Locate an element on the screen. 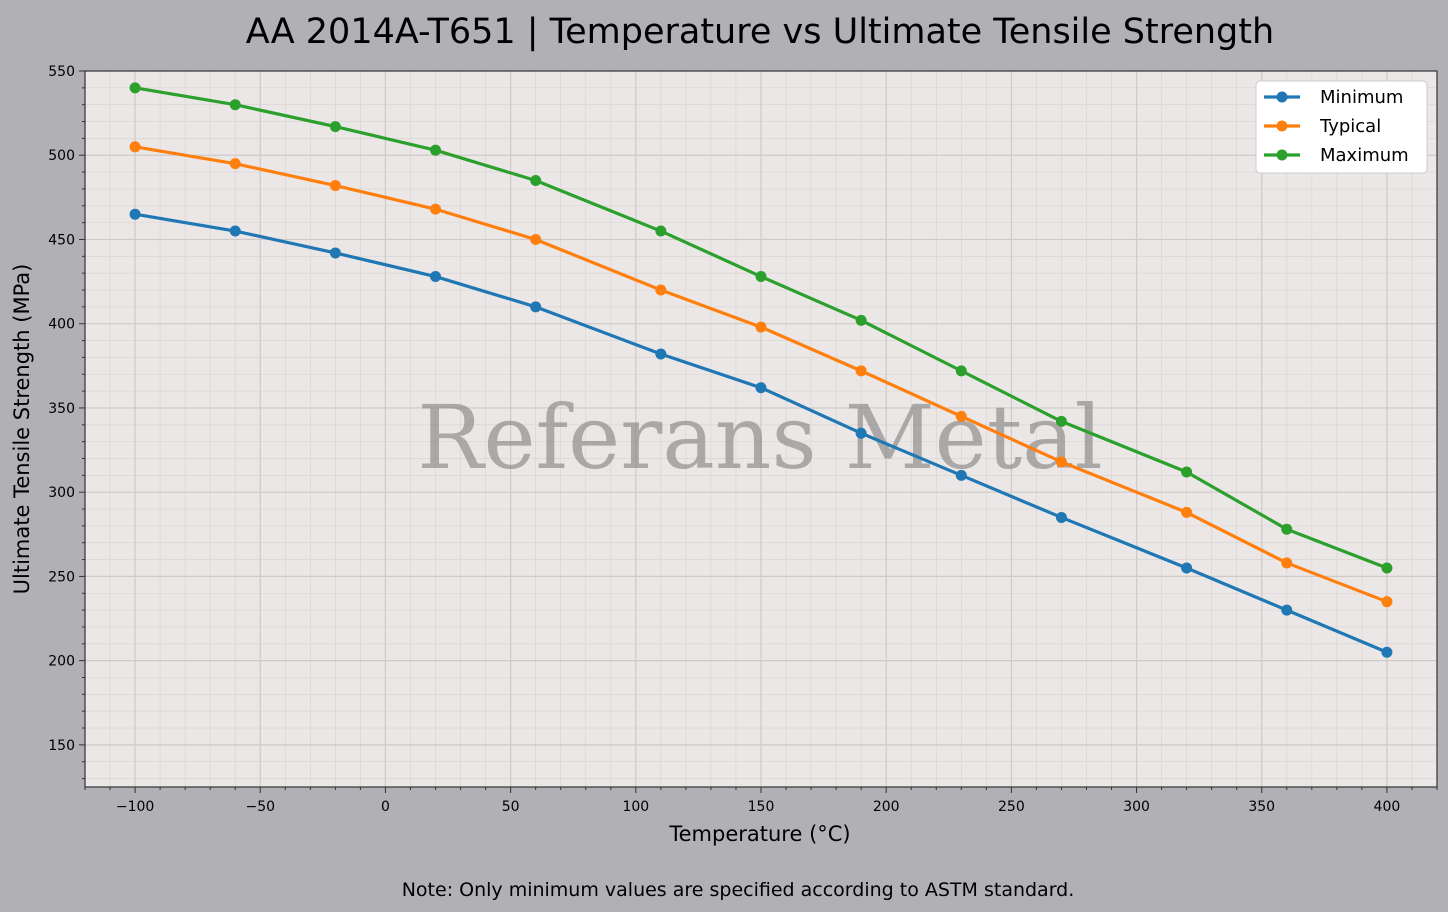  x-tick-label: 350 is located at coordinates (1261, 807).